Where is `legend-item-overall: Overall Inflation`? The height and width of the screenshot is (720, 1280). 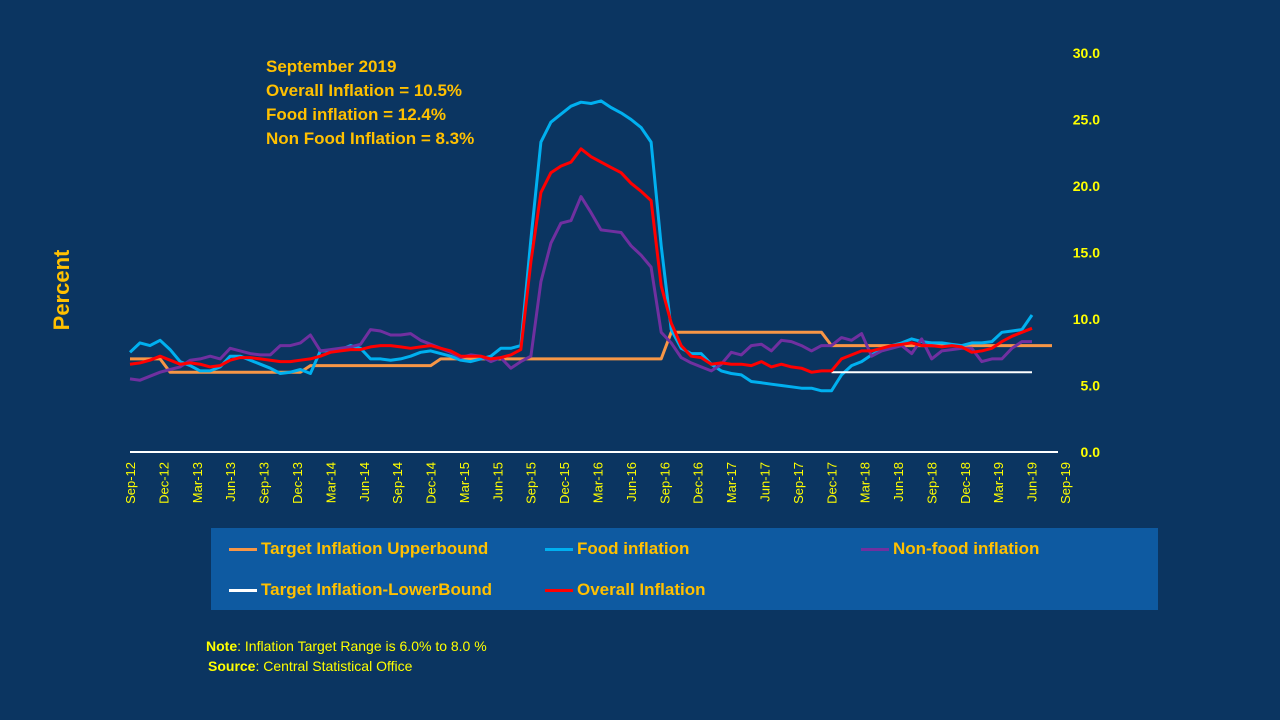 legend-item-overall: Overall Inflation is located at coordinates (625, 590).